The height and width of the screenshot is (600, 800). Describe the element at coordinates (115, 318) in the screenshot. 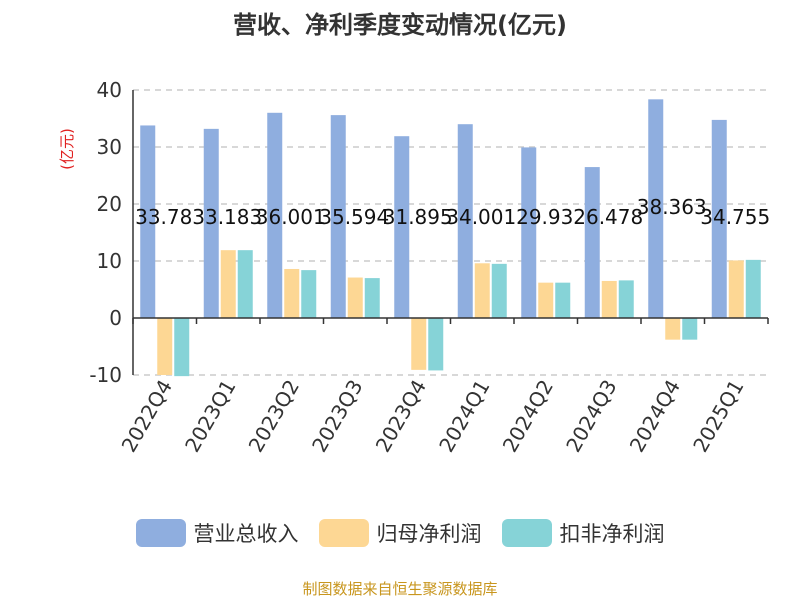

I see `y-tick-label: 0` at that location.